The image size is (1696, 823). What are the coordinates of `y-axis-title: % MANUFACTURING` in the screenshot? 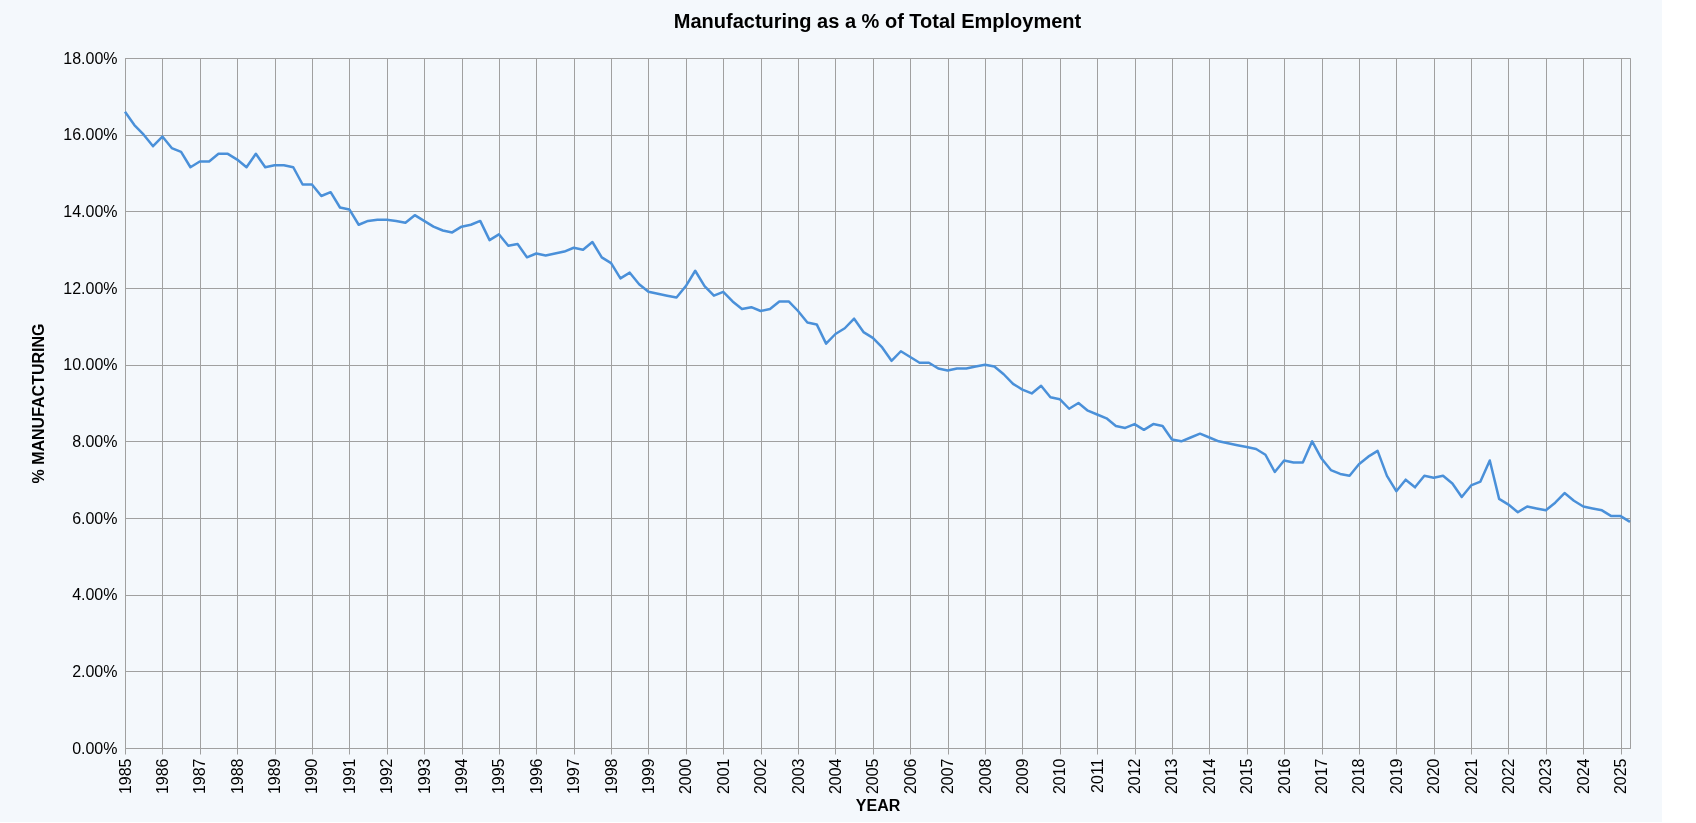 It's located at (39, 403).